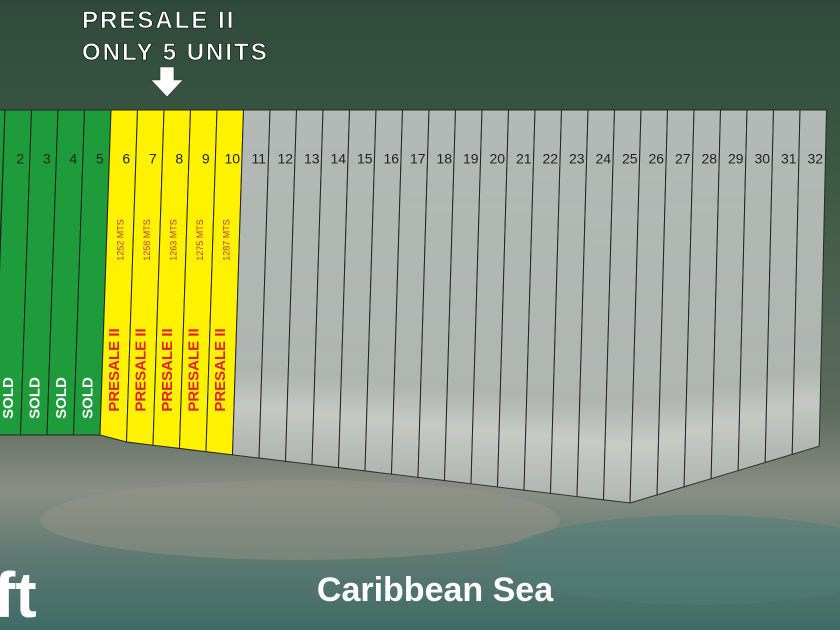  I want to click on lot-number: 22, so click(550, 159).